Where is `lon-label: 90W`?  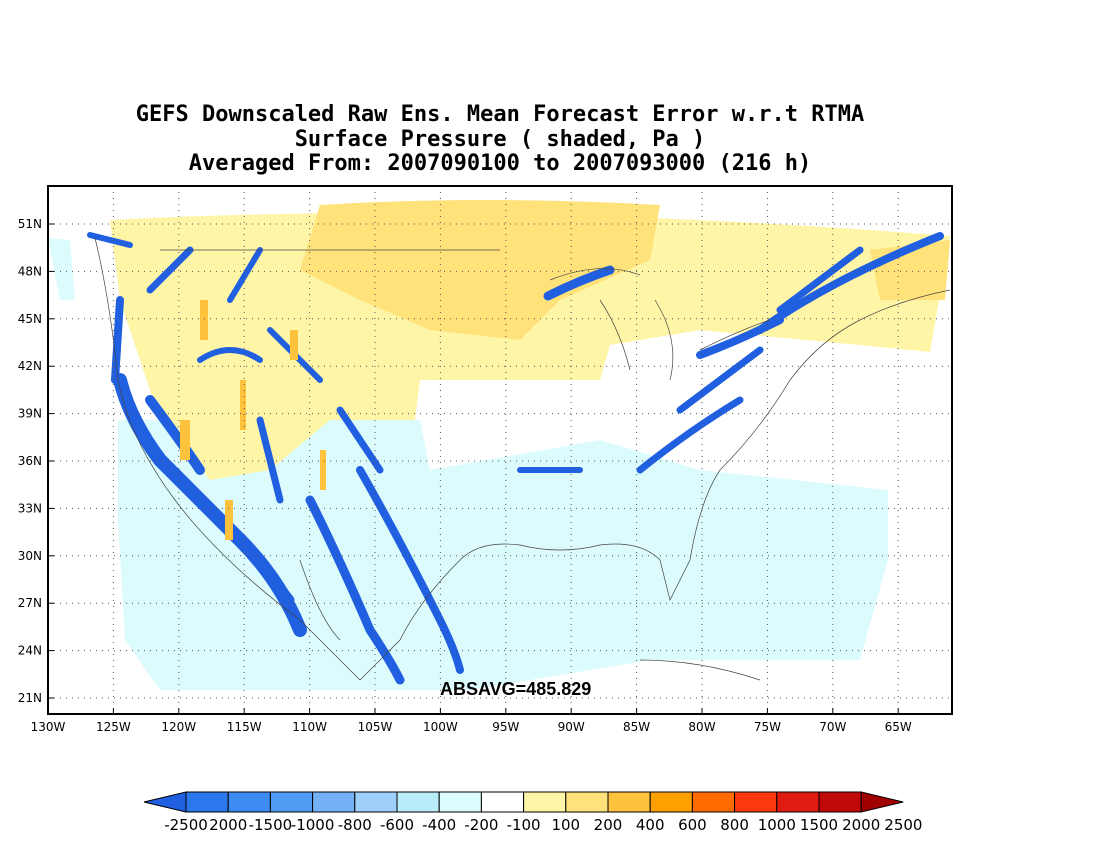
lon-label: 90W is located at coordinates (571, 727).